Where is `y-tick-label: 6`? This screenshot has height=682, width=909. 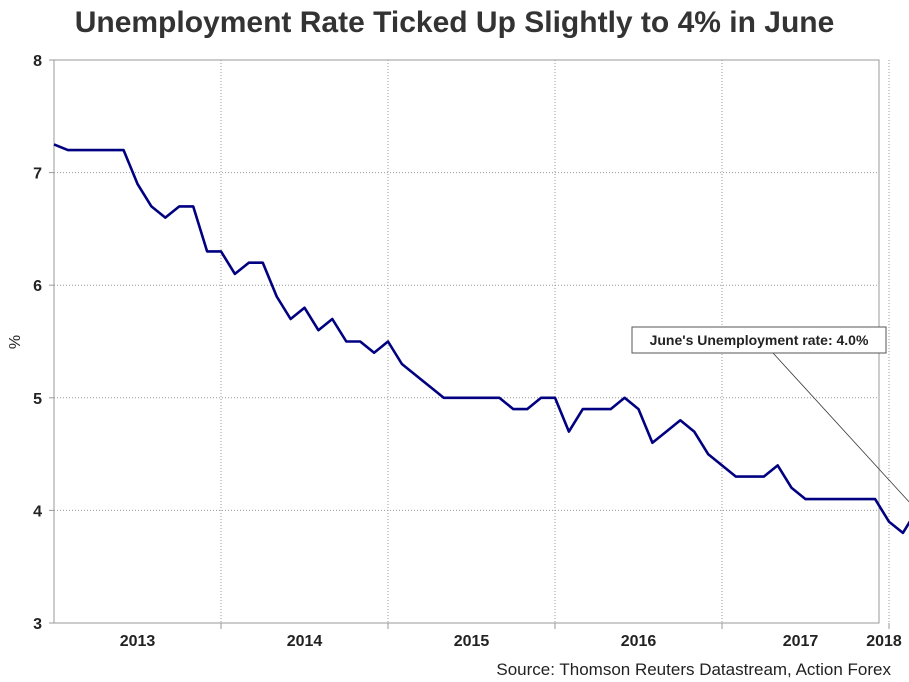 y-tick-label: 6 is located at coordinates (37, 286).